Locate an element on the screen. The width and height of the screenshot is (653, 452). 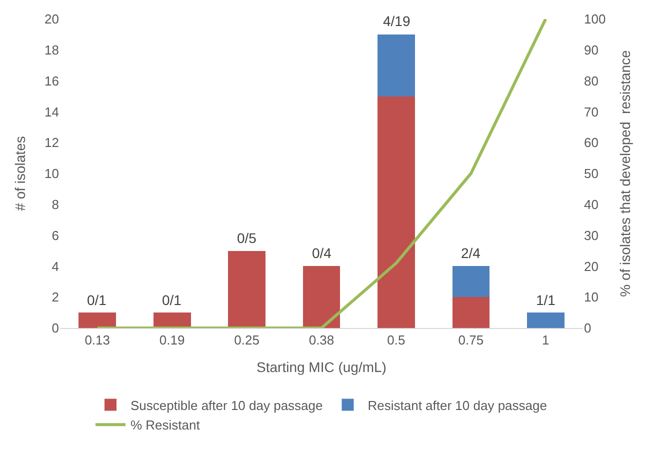
annotation: 2/4 is located at coordinates (471, 253).